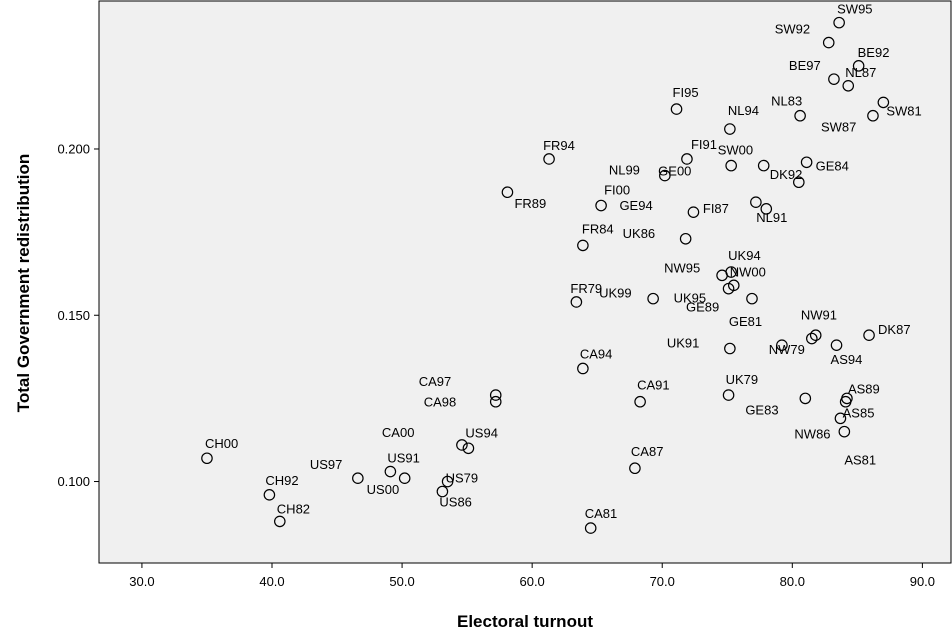 Image resolution: width=952 pixels, height=637 pixels. I want to click on data-point-ca87, so click(635, 468).